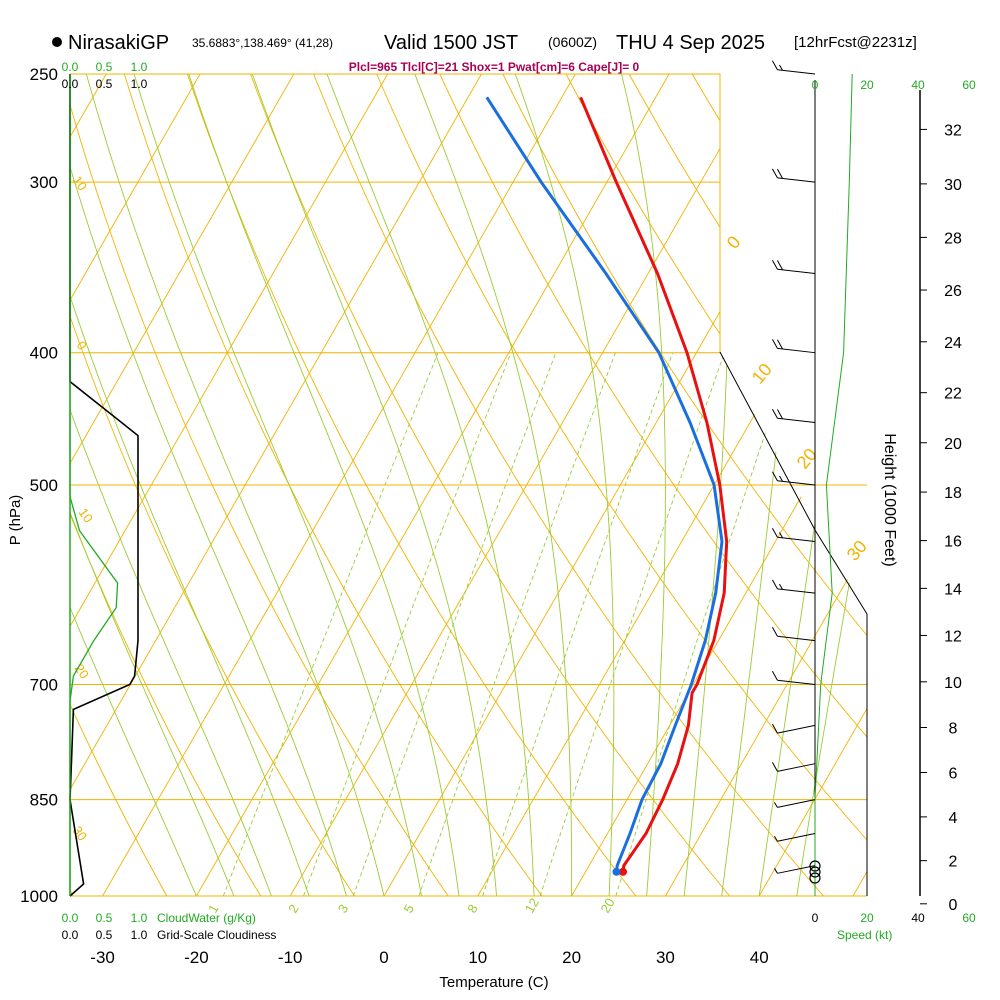 The image size is (1000, 1000). I want to click on height-tick-label: 4, so click(953, 818).